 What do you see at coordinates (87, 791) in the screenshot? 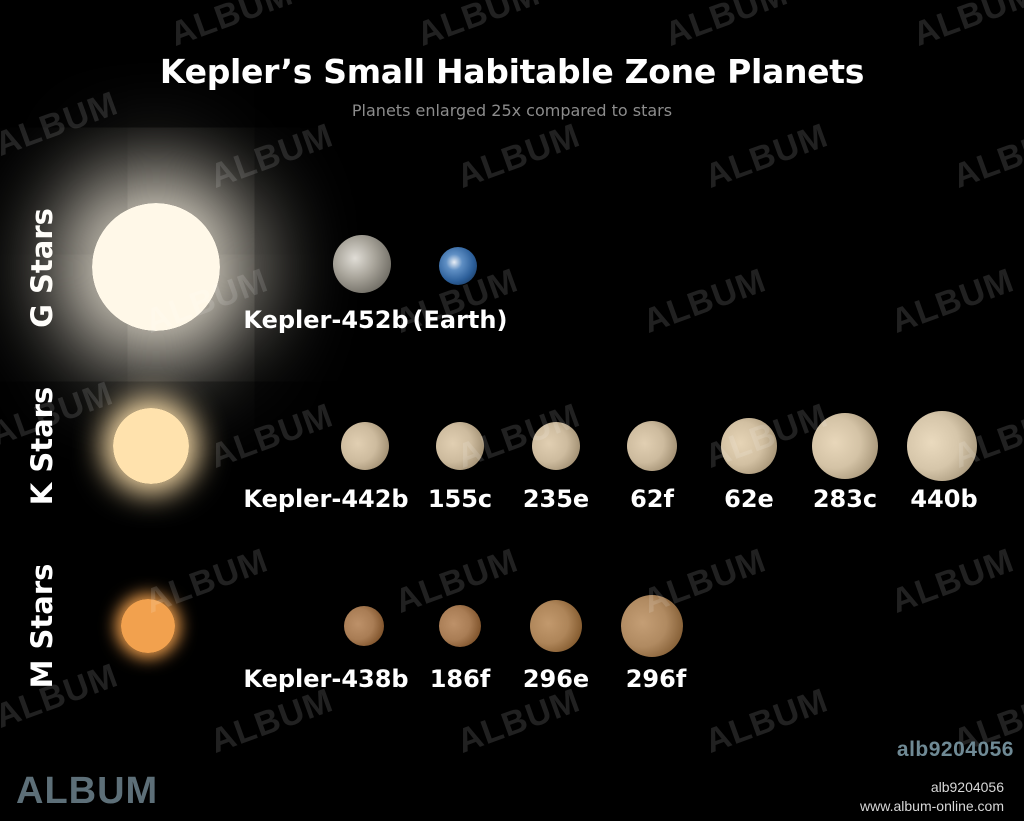
I see `brand-logo: ALBUM` at bounding box center [87, 791].